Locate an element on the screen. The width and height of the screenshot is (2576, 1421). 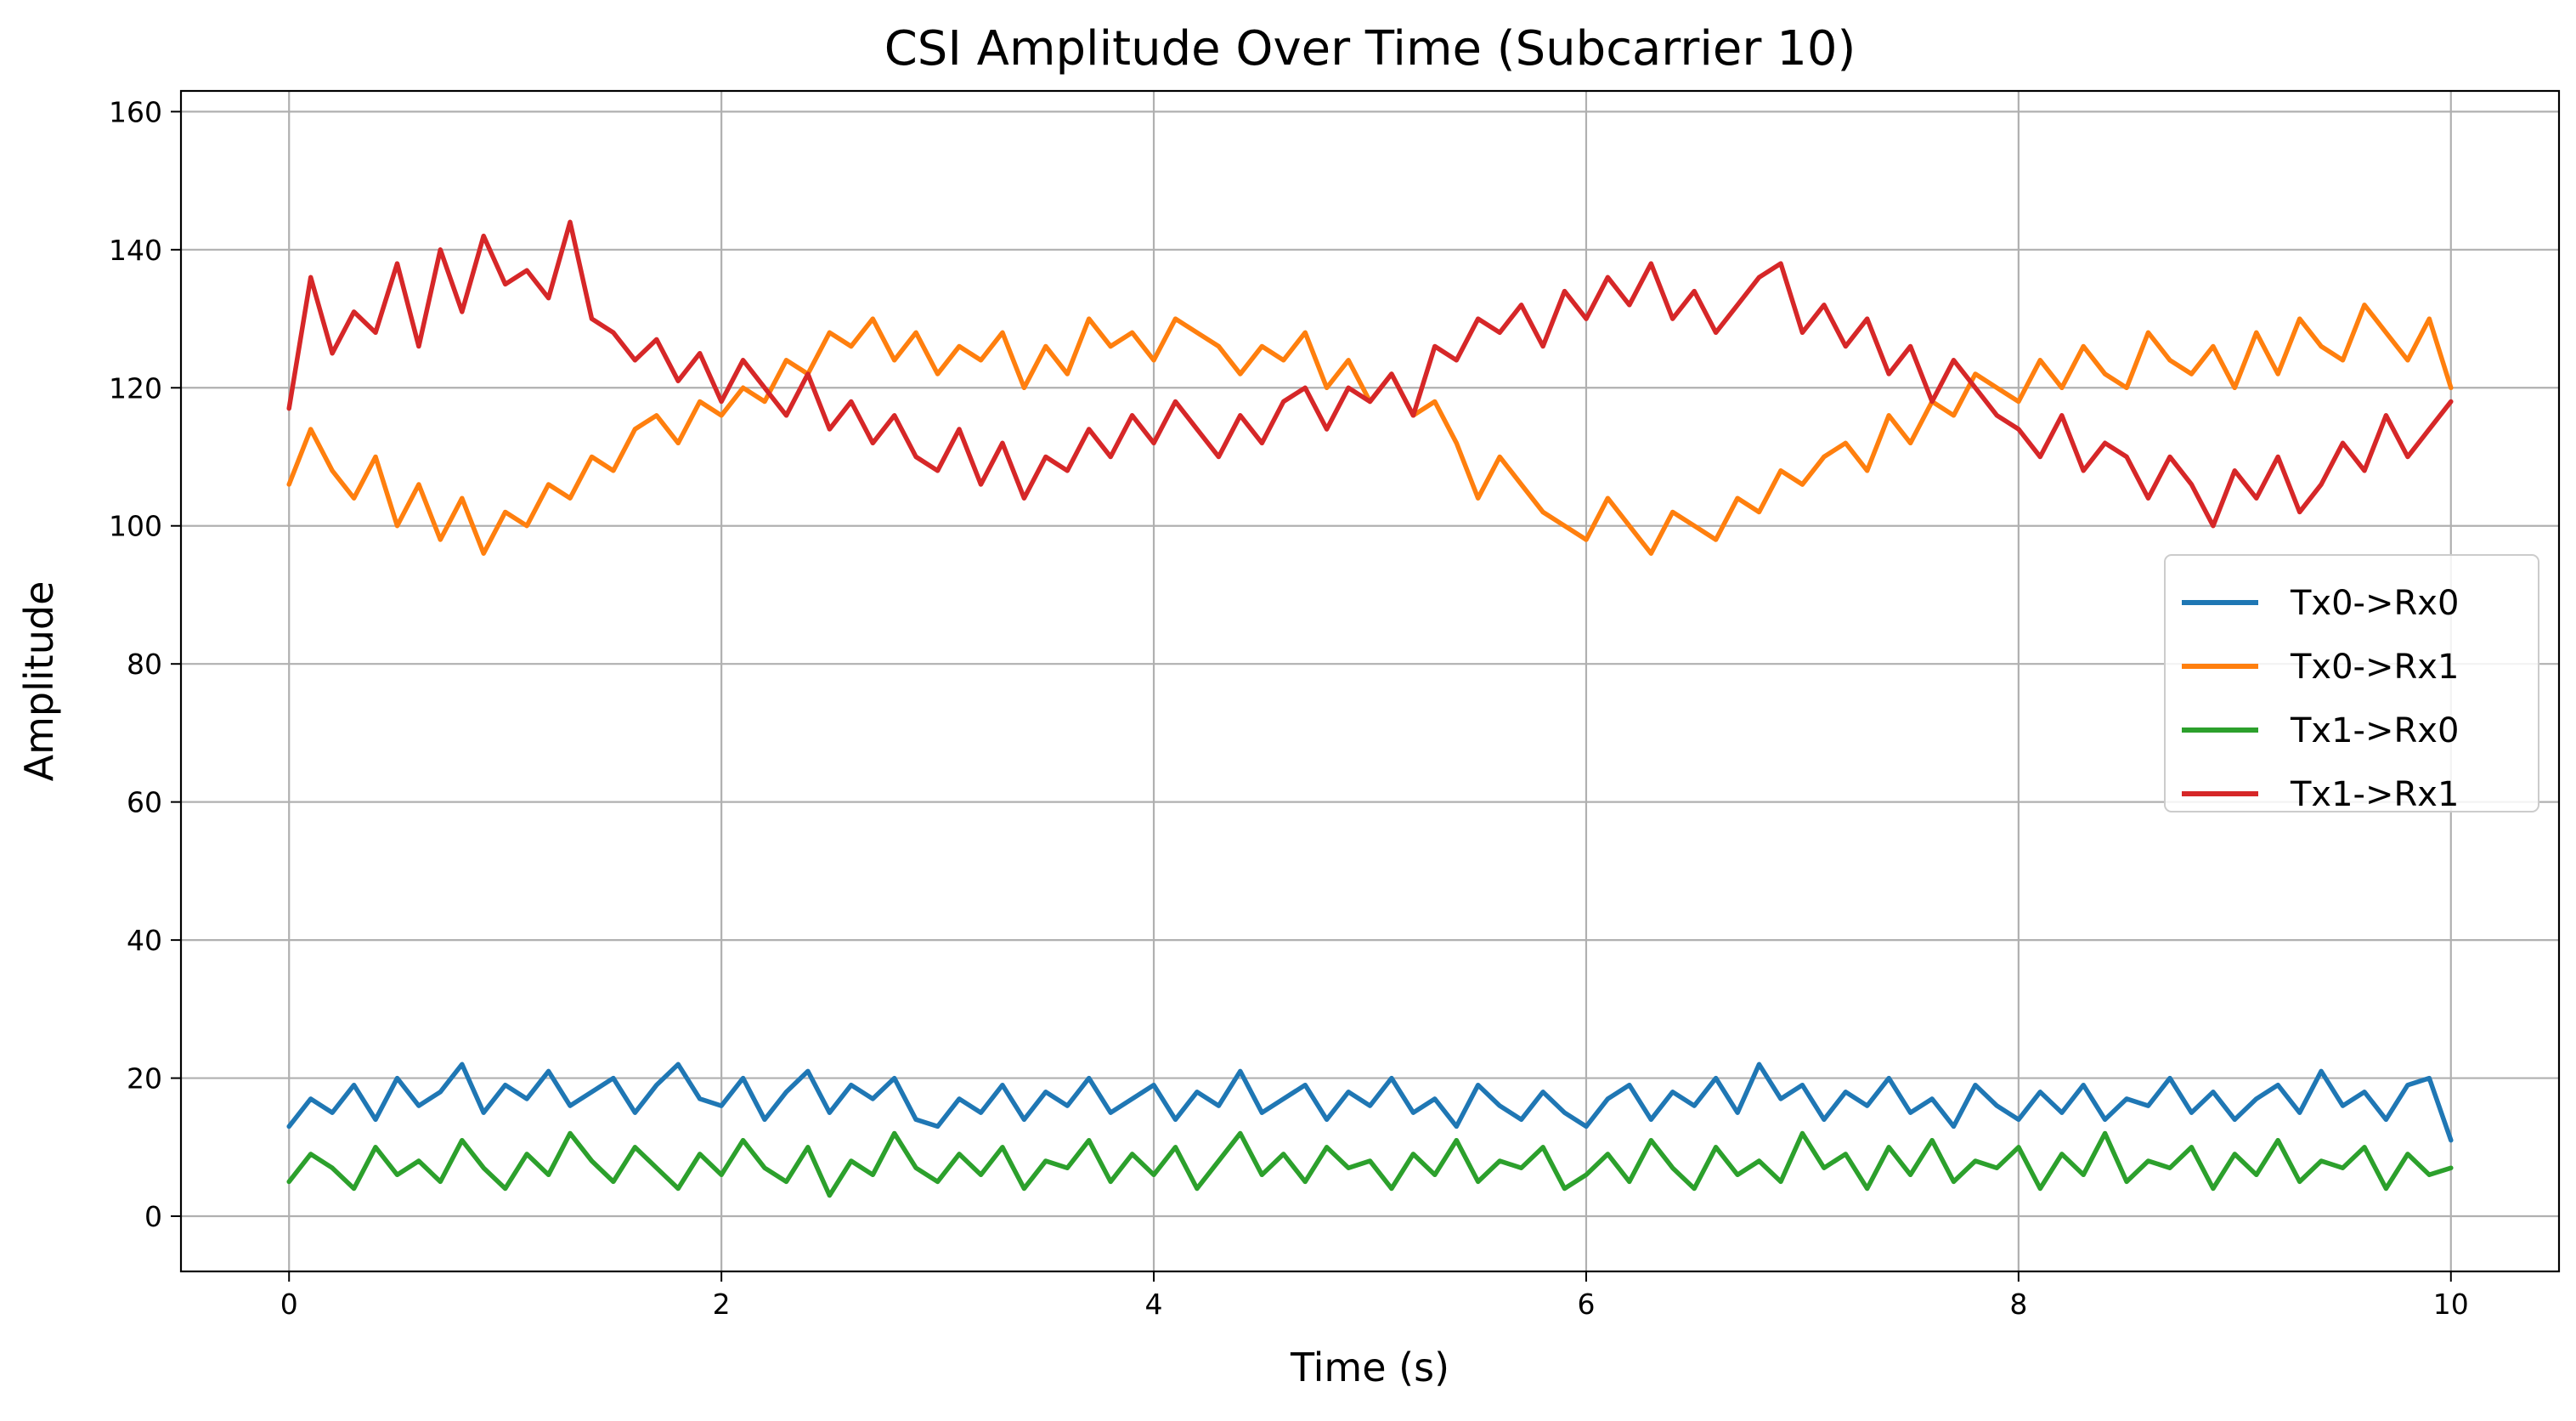
y-tick-label: 120 is located at coordinates (135, 388).